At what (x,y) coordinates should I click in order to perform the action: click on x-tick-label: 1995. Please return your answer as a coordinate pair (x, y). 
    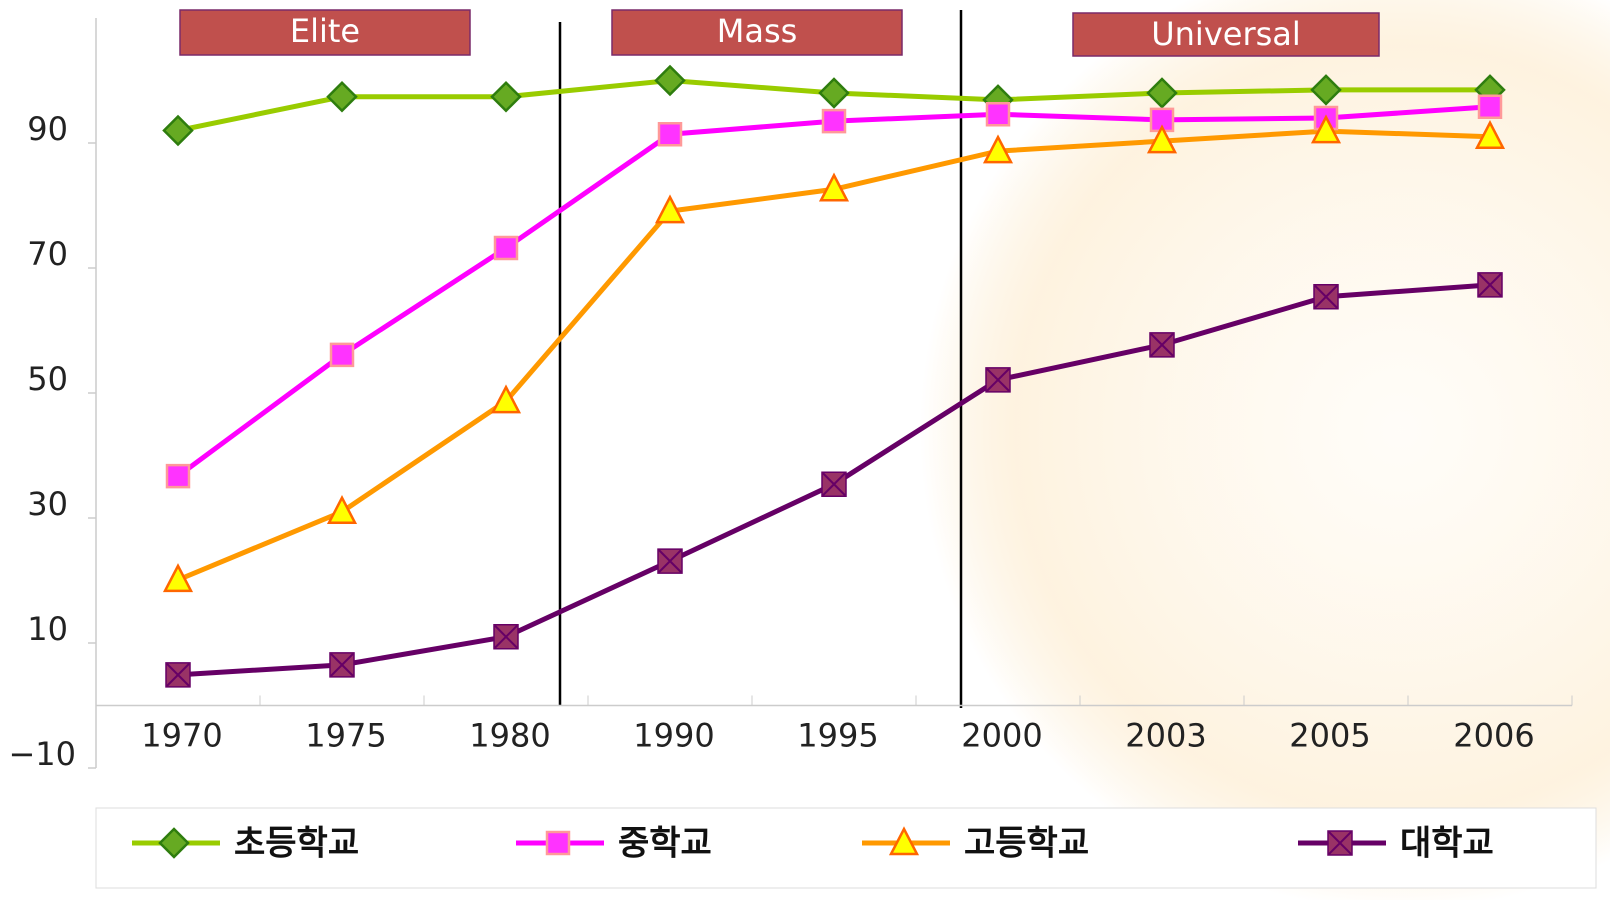
    Looking at the image, I should click on (837, 736).